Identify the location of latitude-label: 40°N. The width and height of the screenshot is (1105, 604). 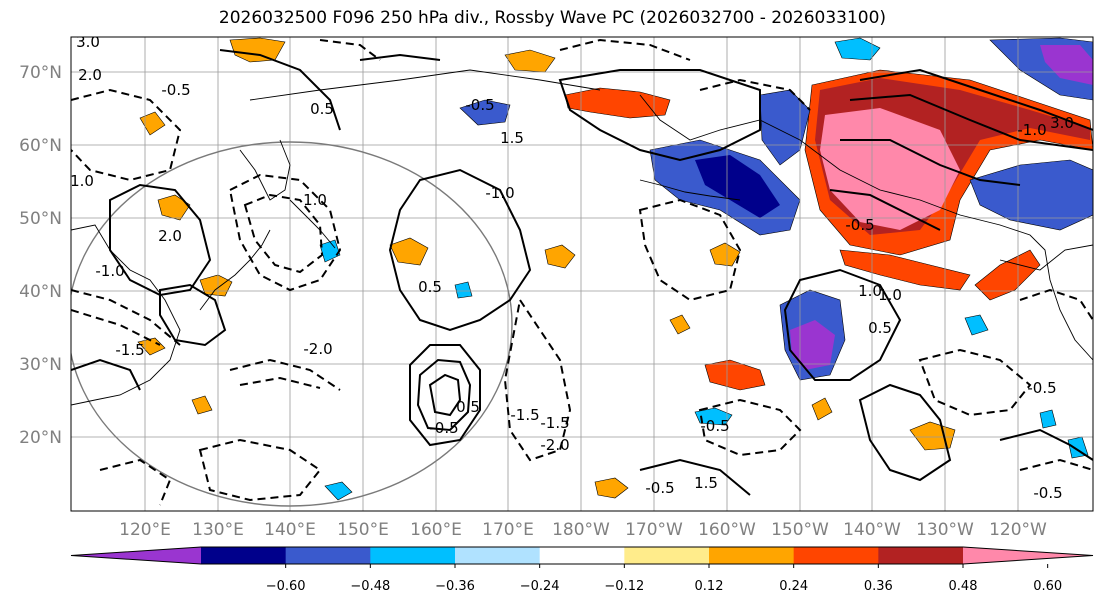
(40, 292).